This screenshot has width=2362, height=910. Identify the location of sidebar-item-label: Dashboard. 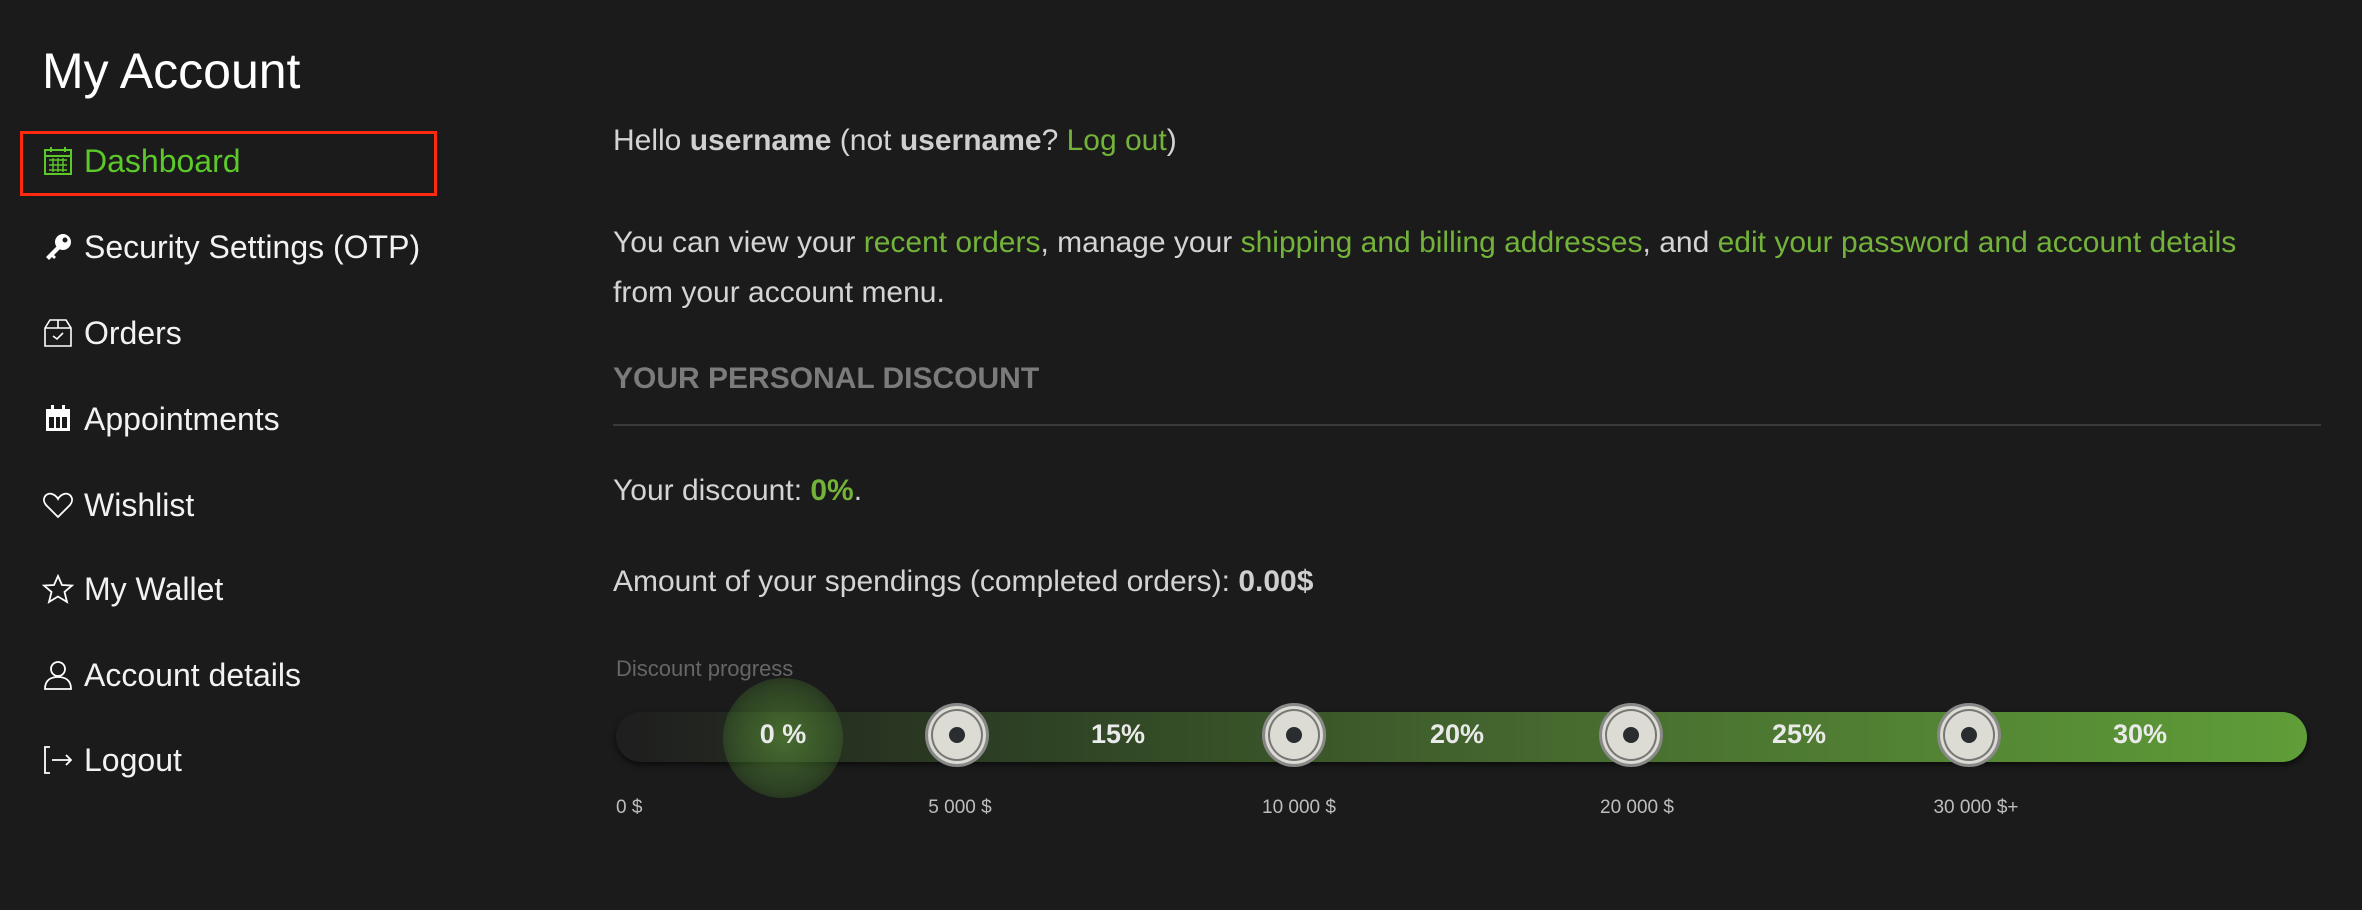
(162, 160).